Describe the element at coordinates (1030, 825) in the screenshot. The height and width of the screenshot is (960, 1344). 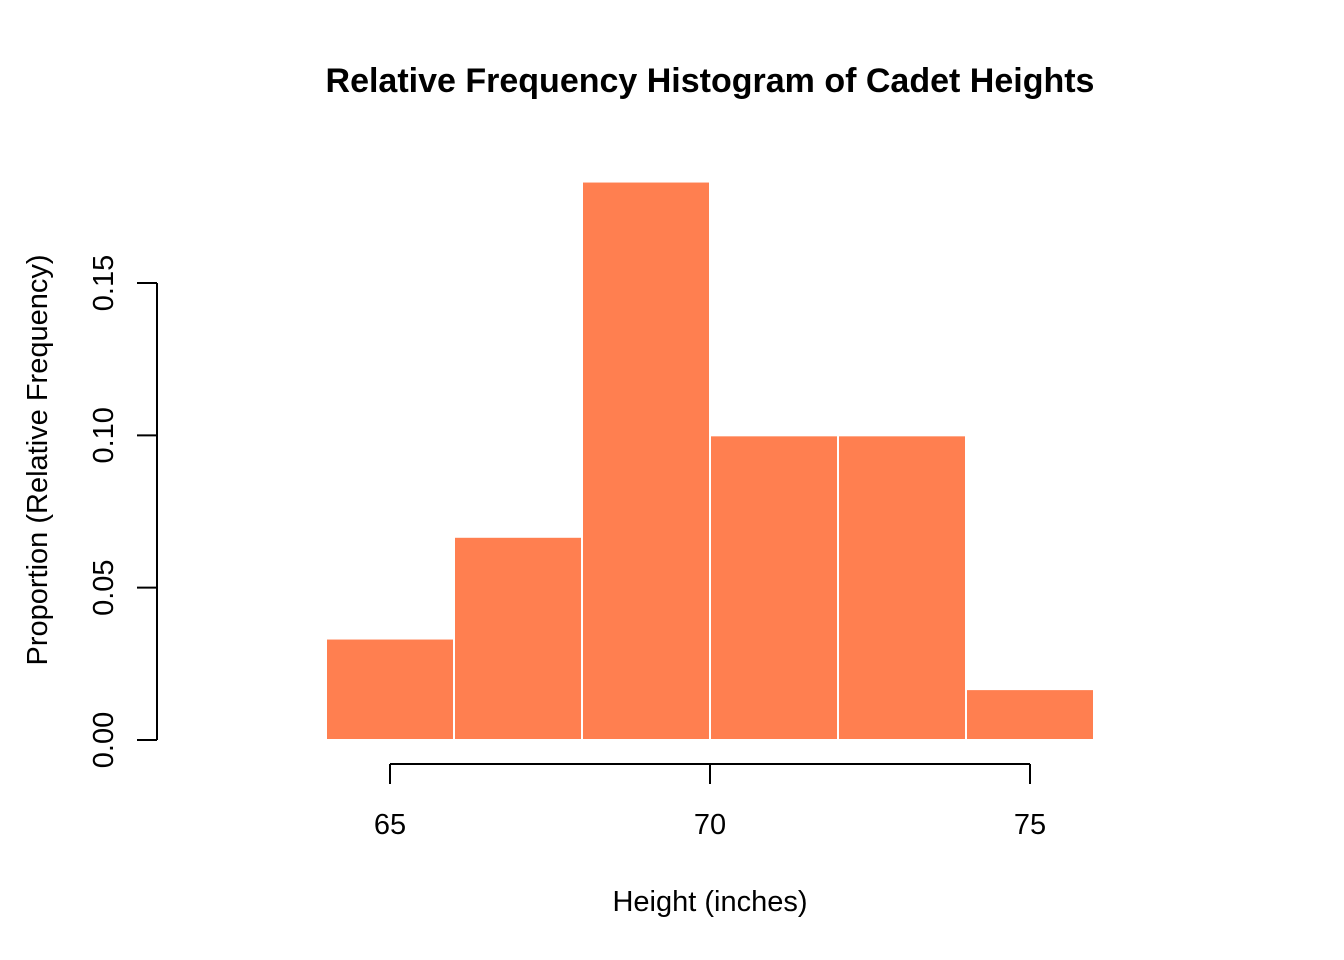
I see `x-tick-label: 75` at that location.